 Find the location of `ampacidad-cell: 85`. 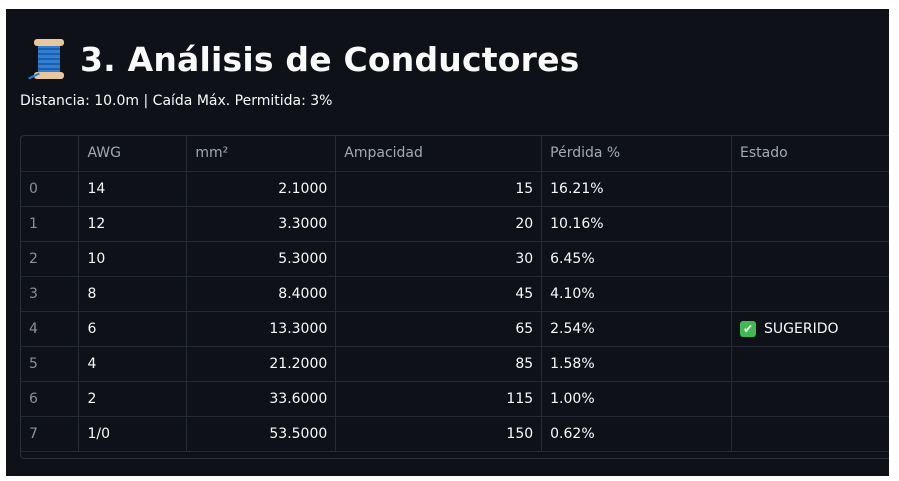

ampacidad-cell: 85 is located at coordinates (439, 364).